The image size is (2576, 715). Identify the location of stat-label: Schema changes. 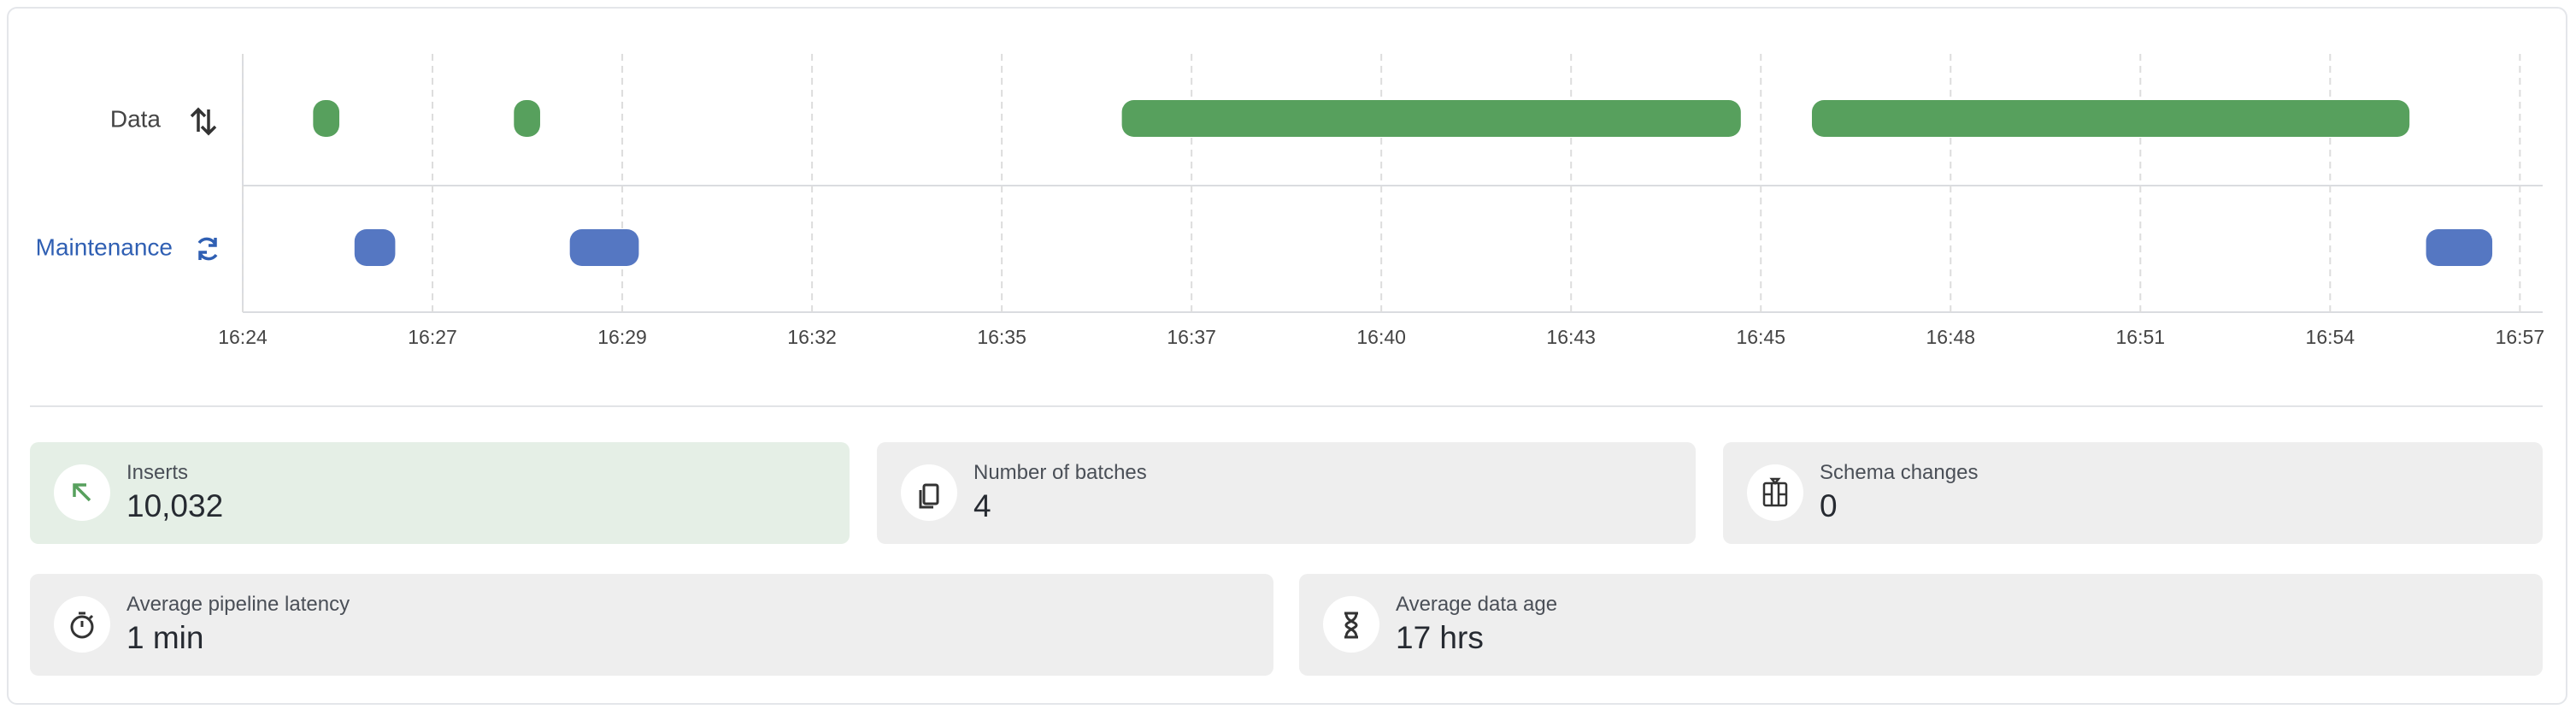
(1899, 472).